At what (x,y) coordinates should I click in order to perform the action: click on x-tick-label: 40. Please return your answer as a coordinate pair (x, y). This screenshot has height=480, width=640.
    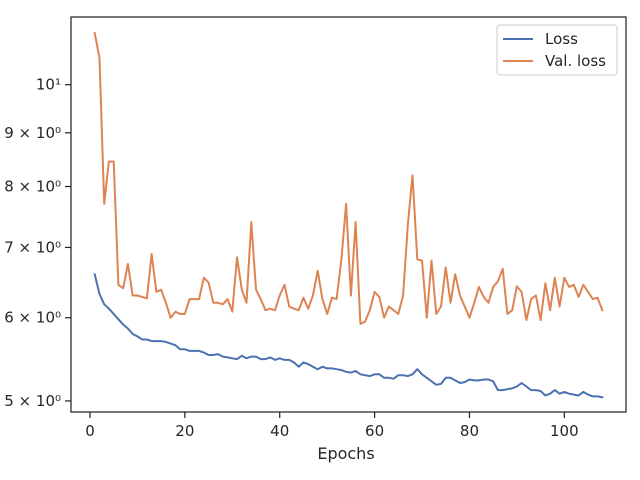
    Looking at the image, I should click on (279, 431).